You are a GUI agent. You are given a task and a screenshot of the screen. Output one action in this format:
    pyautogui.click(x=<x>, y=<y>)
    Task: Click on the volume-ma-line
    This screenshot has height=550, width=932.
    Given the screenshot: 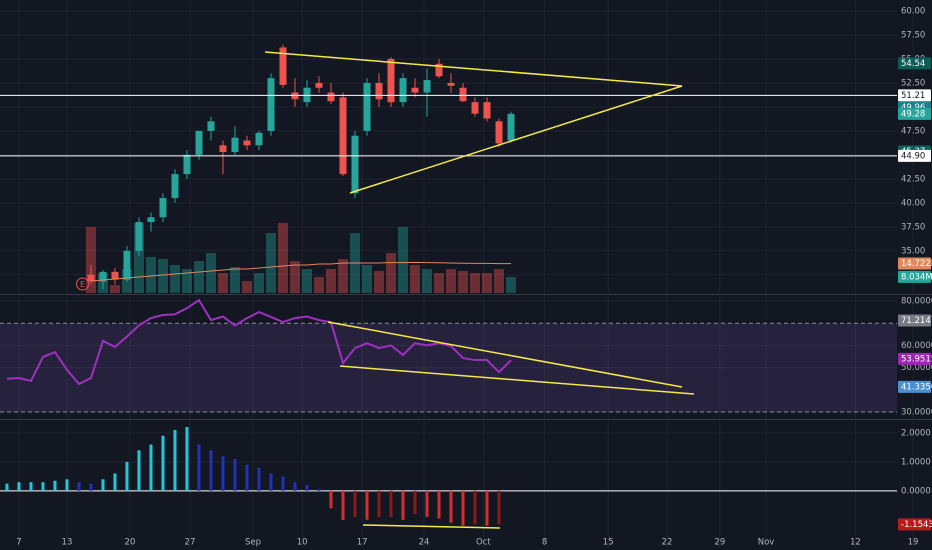 What is the action you would take?
    pyautogui.click(x=301, y=271)
    